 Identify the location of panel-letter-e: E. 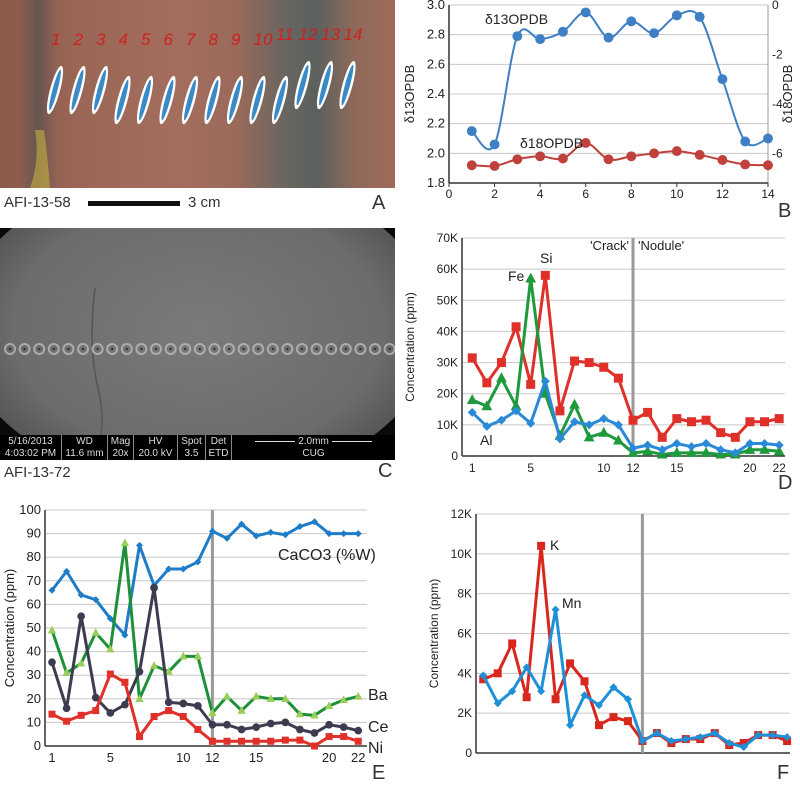
(379, 773).